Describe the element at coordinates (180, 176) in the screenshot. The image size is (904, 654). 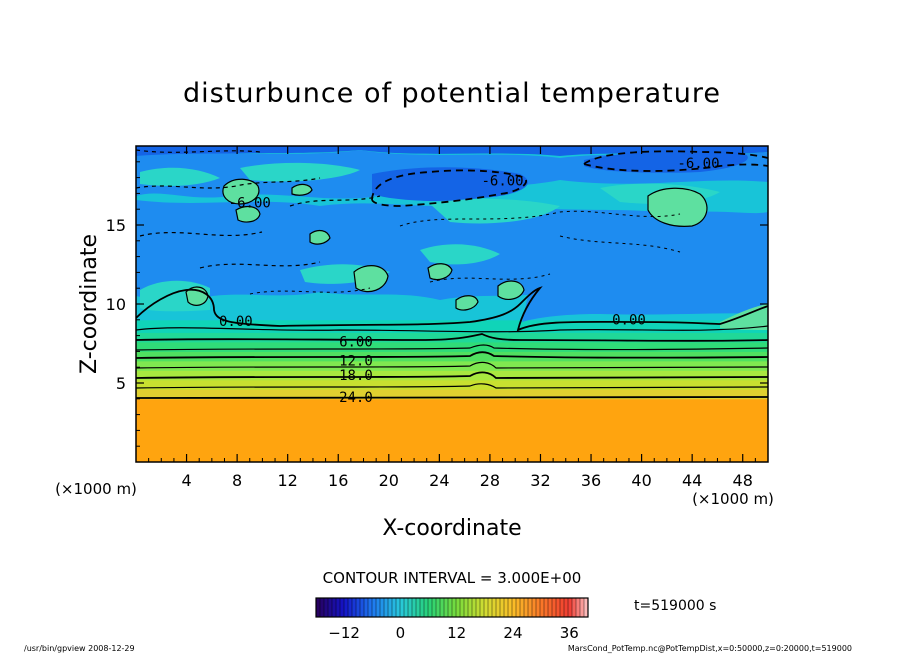
I see `cyan-patch-a` at that location.